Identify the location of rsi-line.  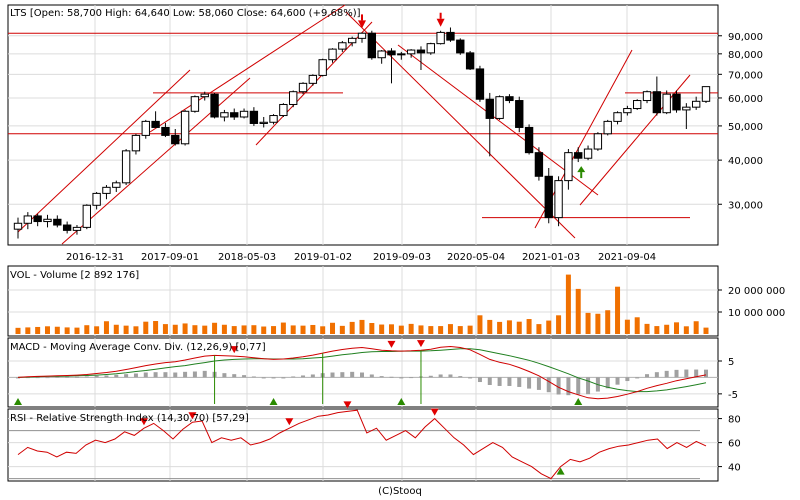
(362, 444).